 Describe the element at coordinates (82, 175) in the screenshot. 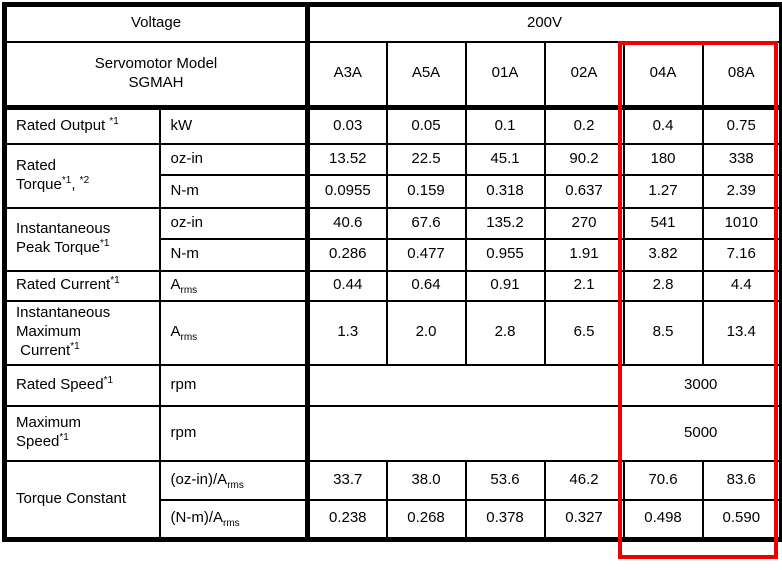

I see `row-label-rated-torque: Rated Torque*1, *2` at that location.